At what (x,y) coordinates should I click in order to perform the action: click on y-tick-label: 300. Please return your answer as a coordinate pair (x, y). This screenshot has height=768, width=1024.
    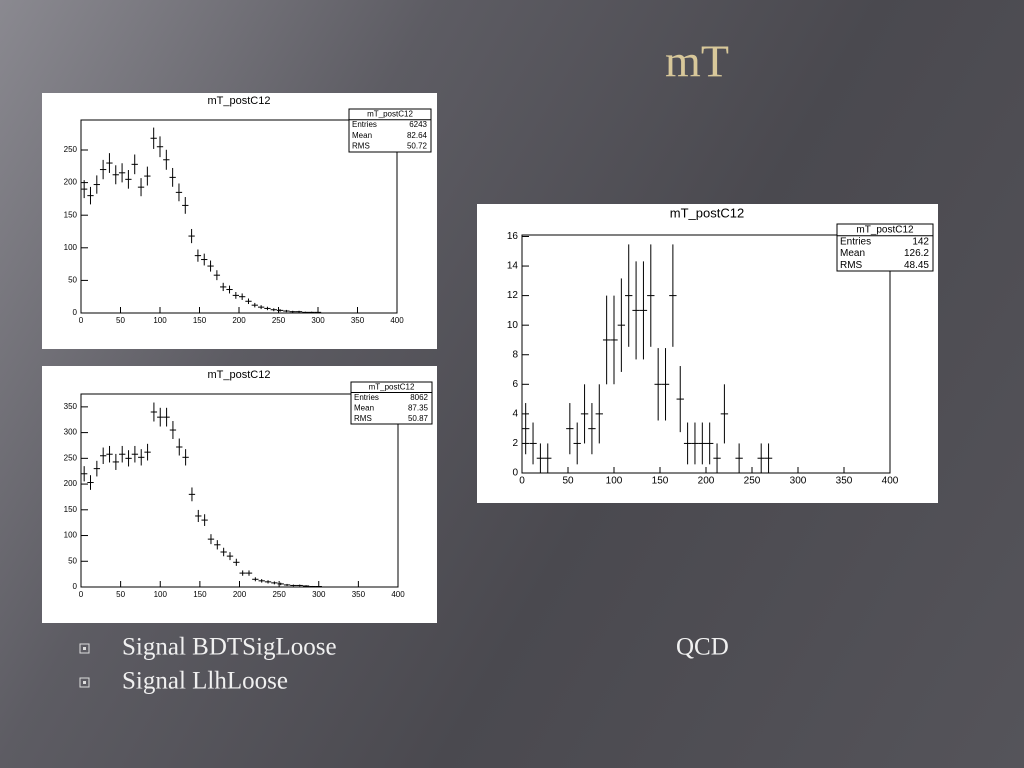
    Looking at the image, I should click on (71, 432).